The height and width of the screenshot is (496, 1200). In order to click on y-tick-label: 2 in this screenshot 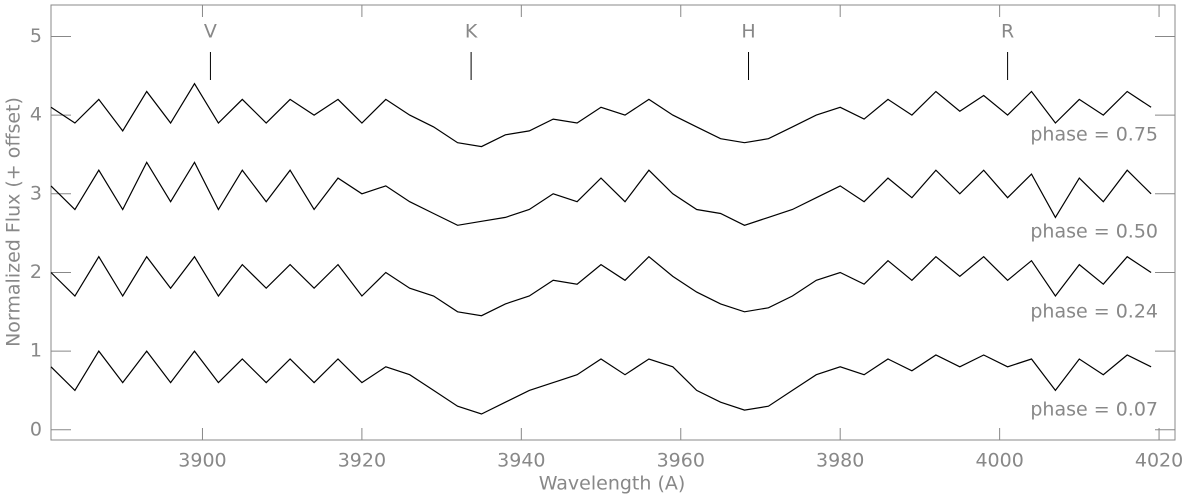, I will do `click(36, 272)`.